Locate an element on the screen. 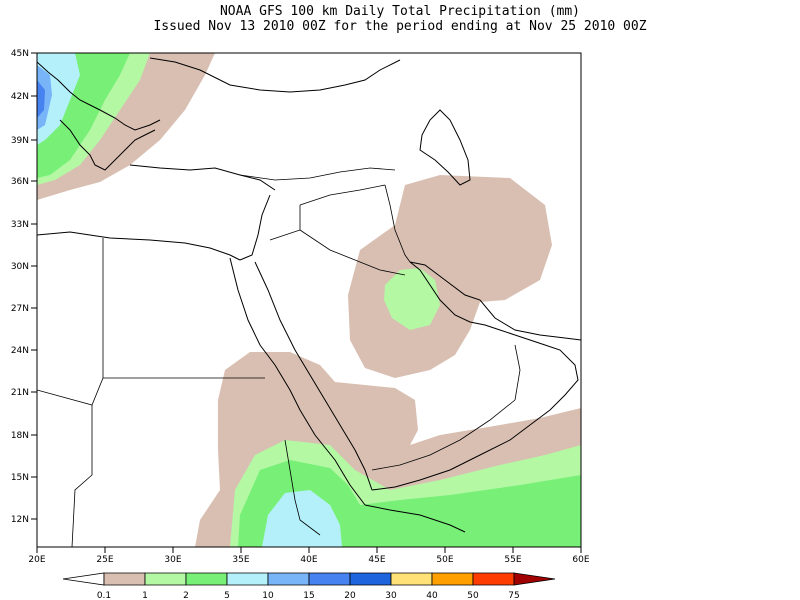  coast-redsea-west is located at coordinates (297, 381).